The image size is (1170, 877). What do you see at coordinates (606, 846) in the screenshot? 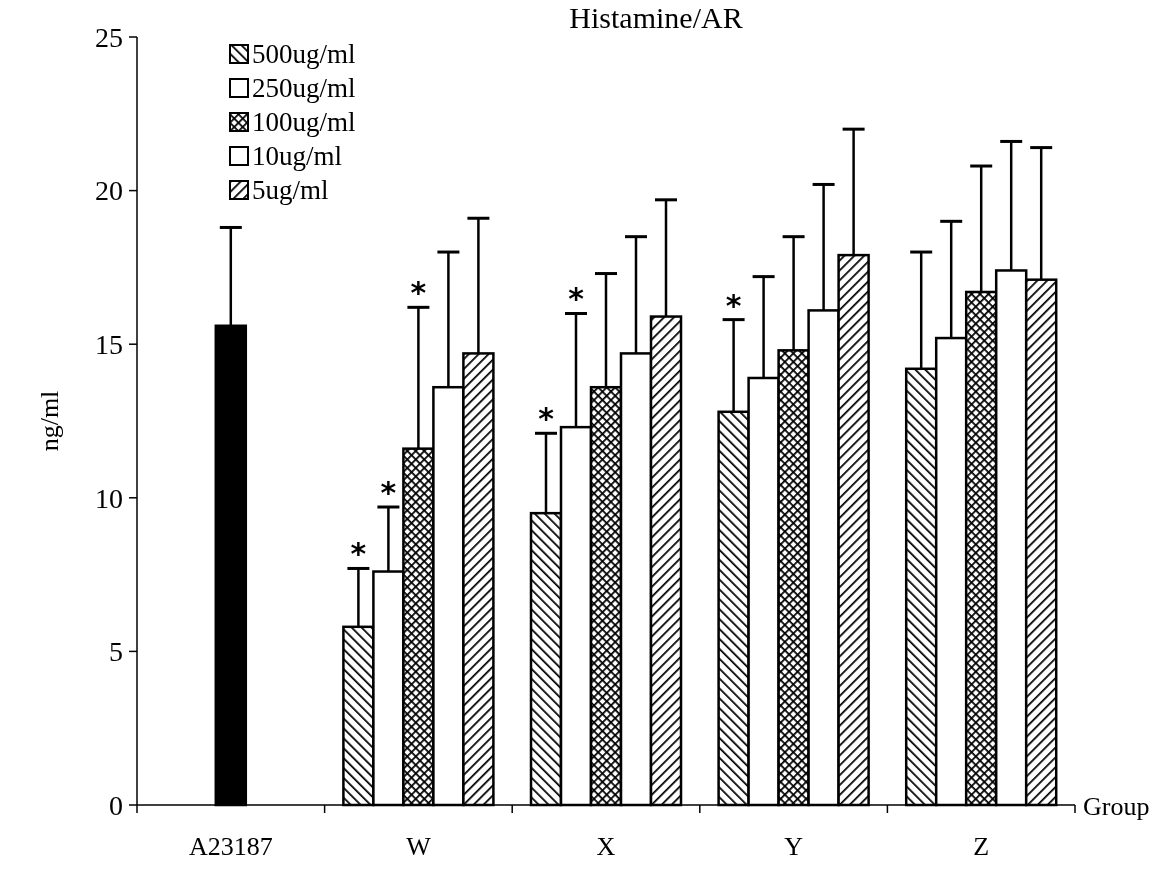
I see `x-tick-label: X` at bounding box center [606, 846].